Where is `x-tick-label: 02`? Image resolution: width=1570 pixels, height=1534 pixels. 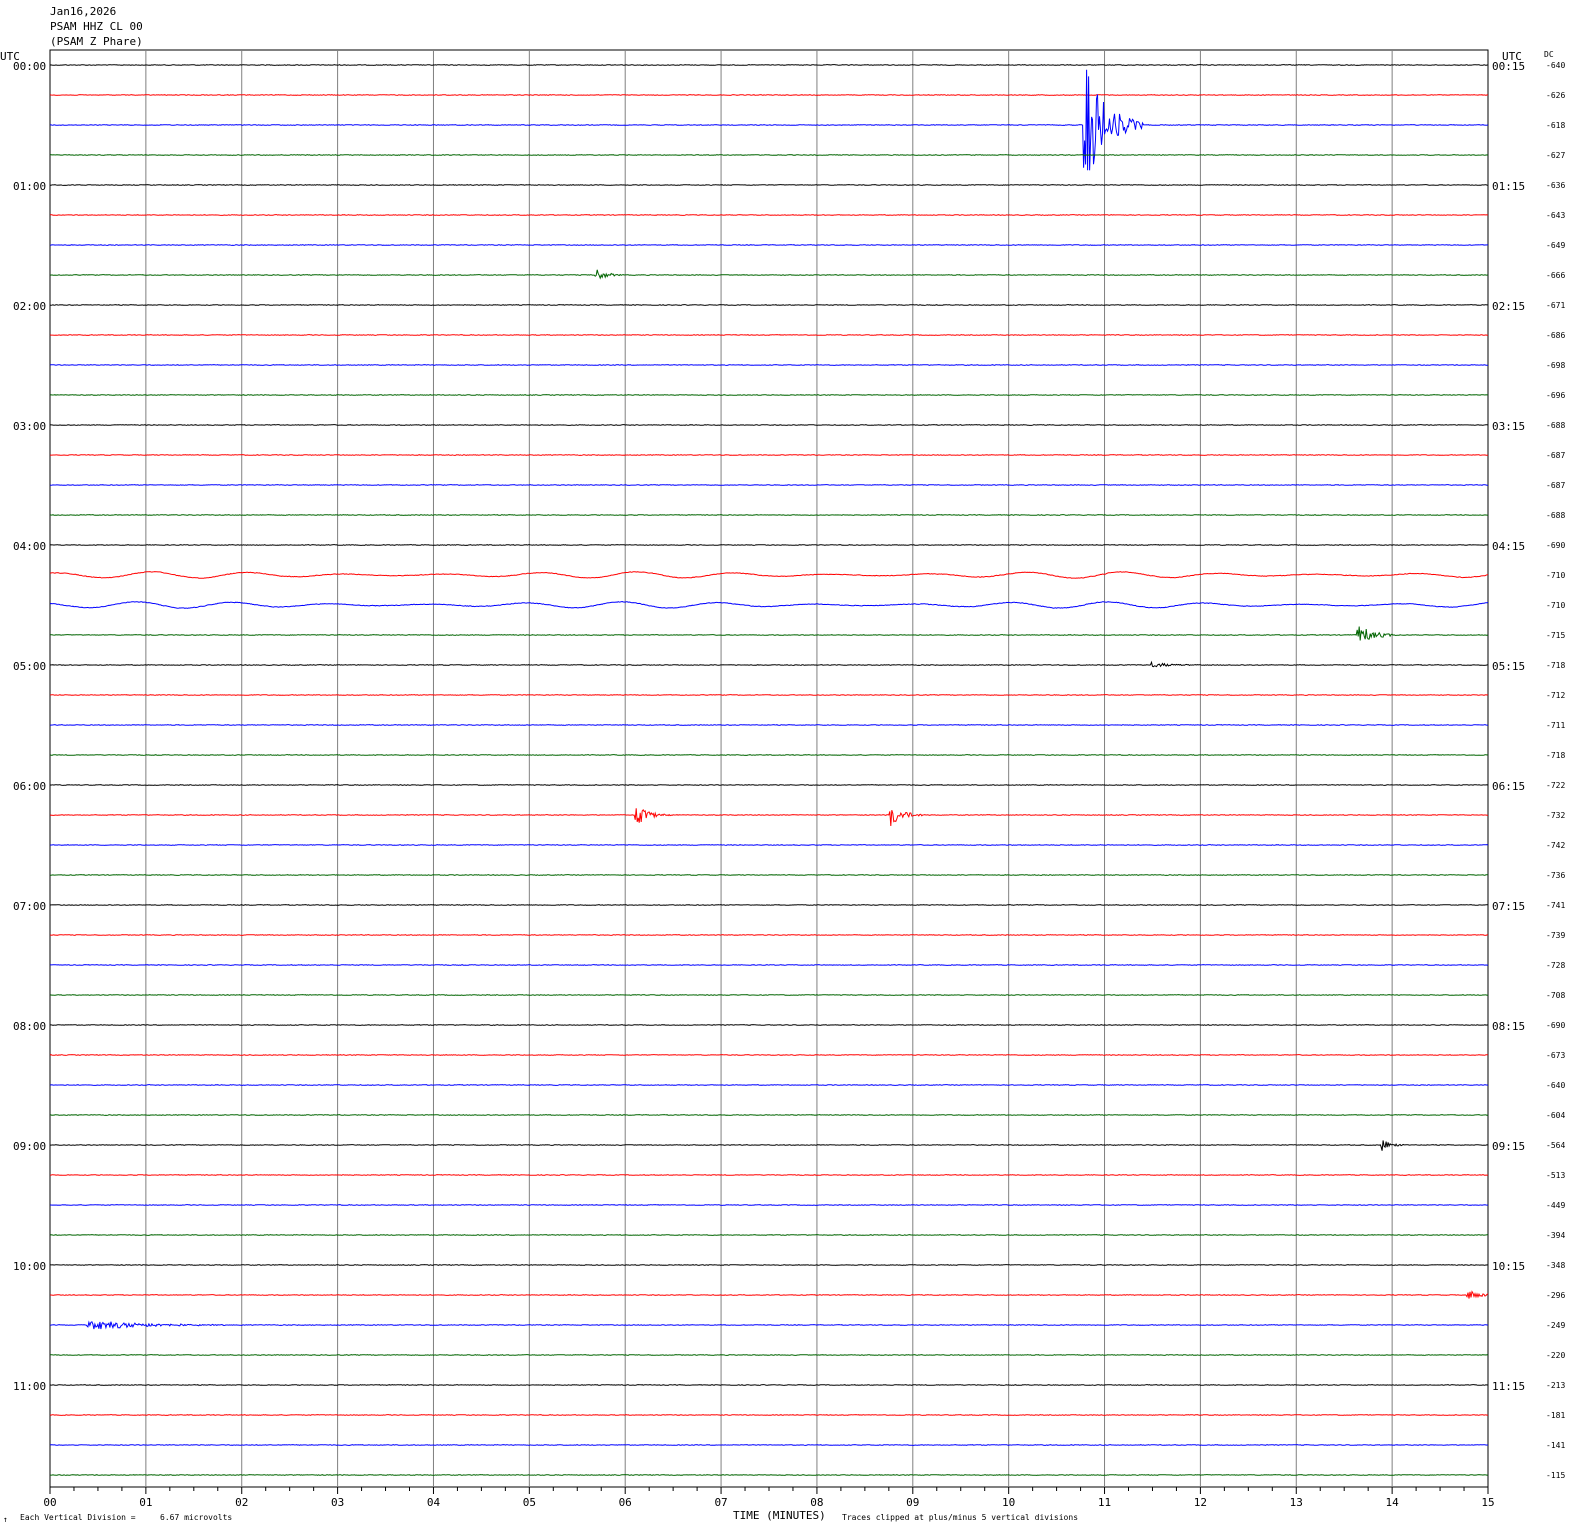
x-tick-label: 02 is located at coordinates (241, 1502).